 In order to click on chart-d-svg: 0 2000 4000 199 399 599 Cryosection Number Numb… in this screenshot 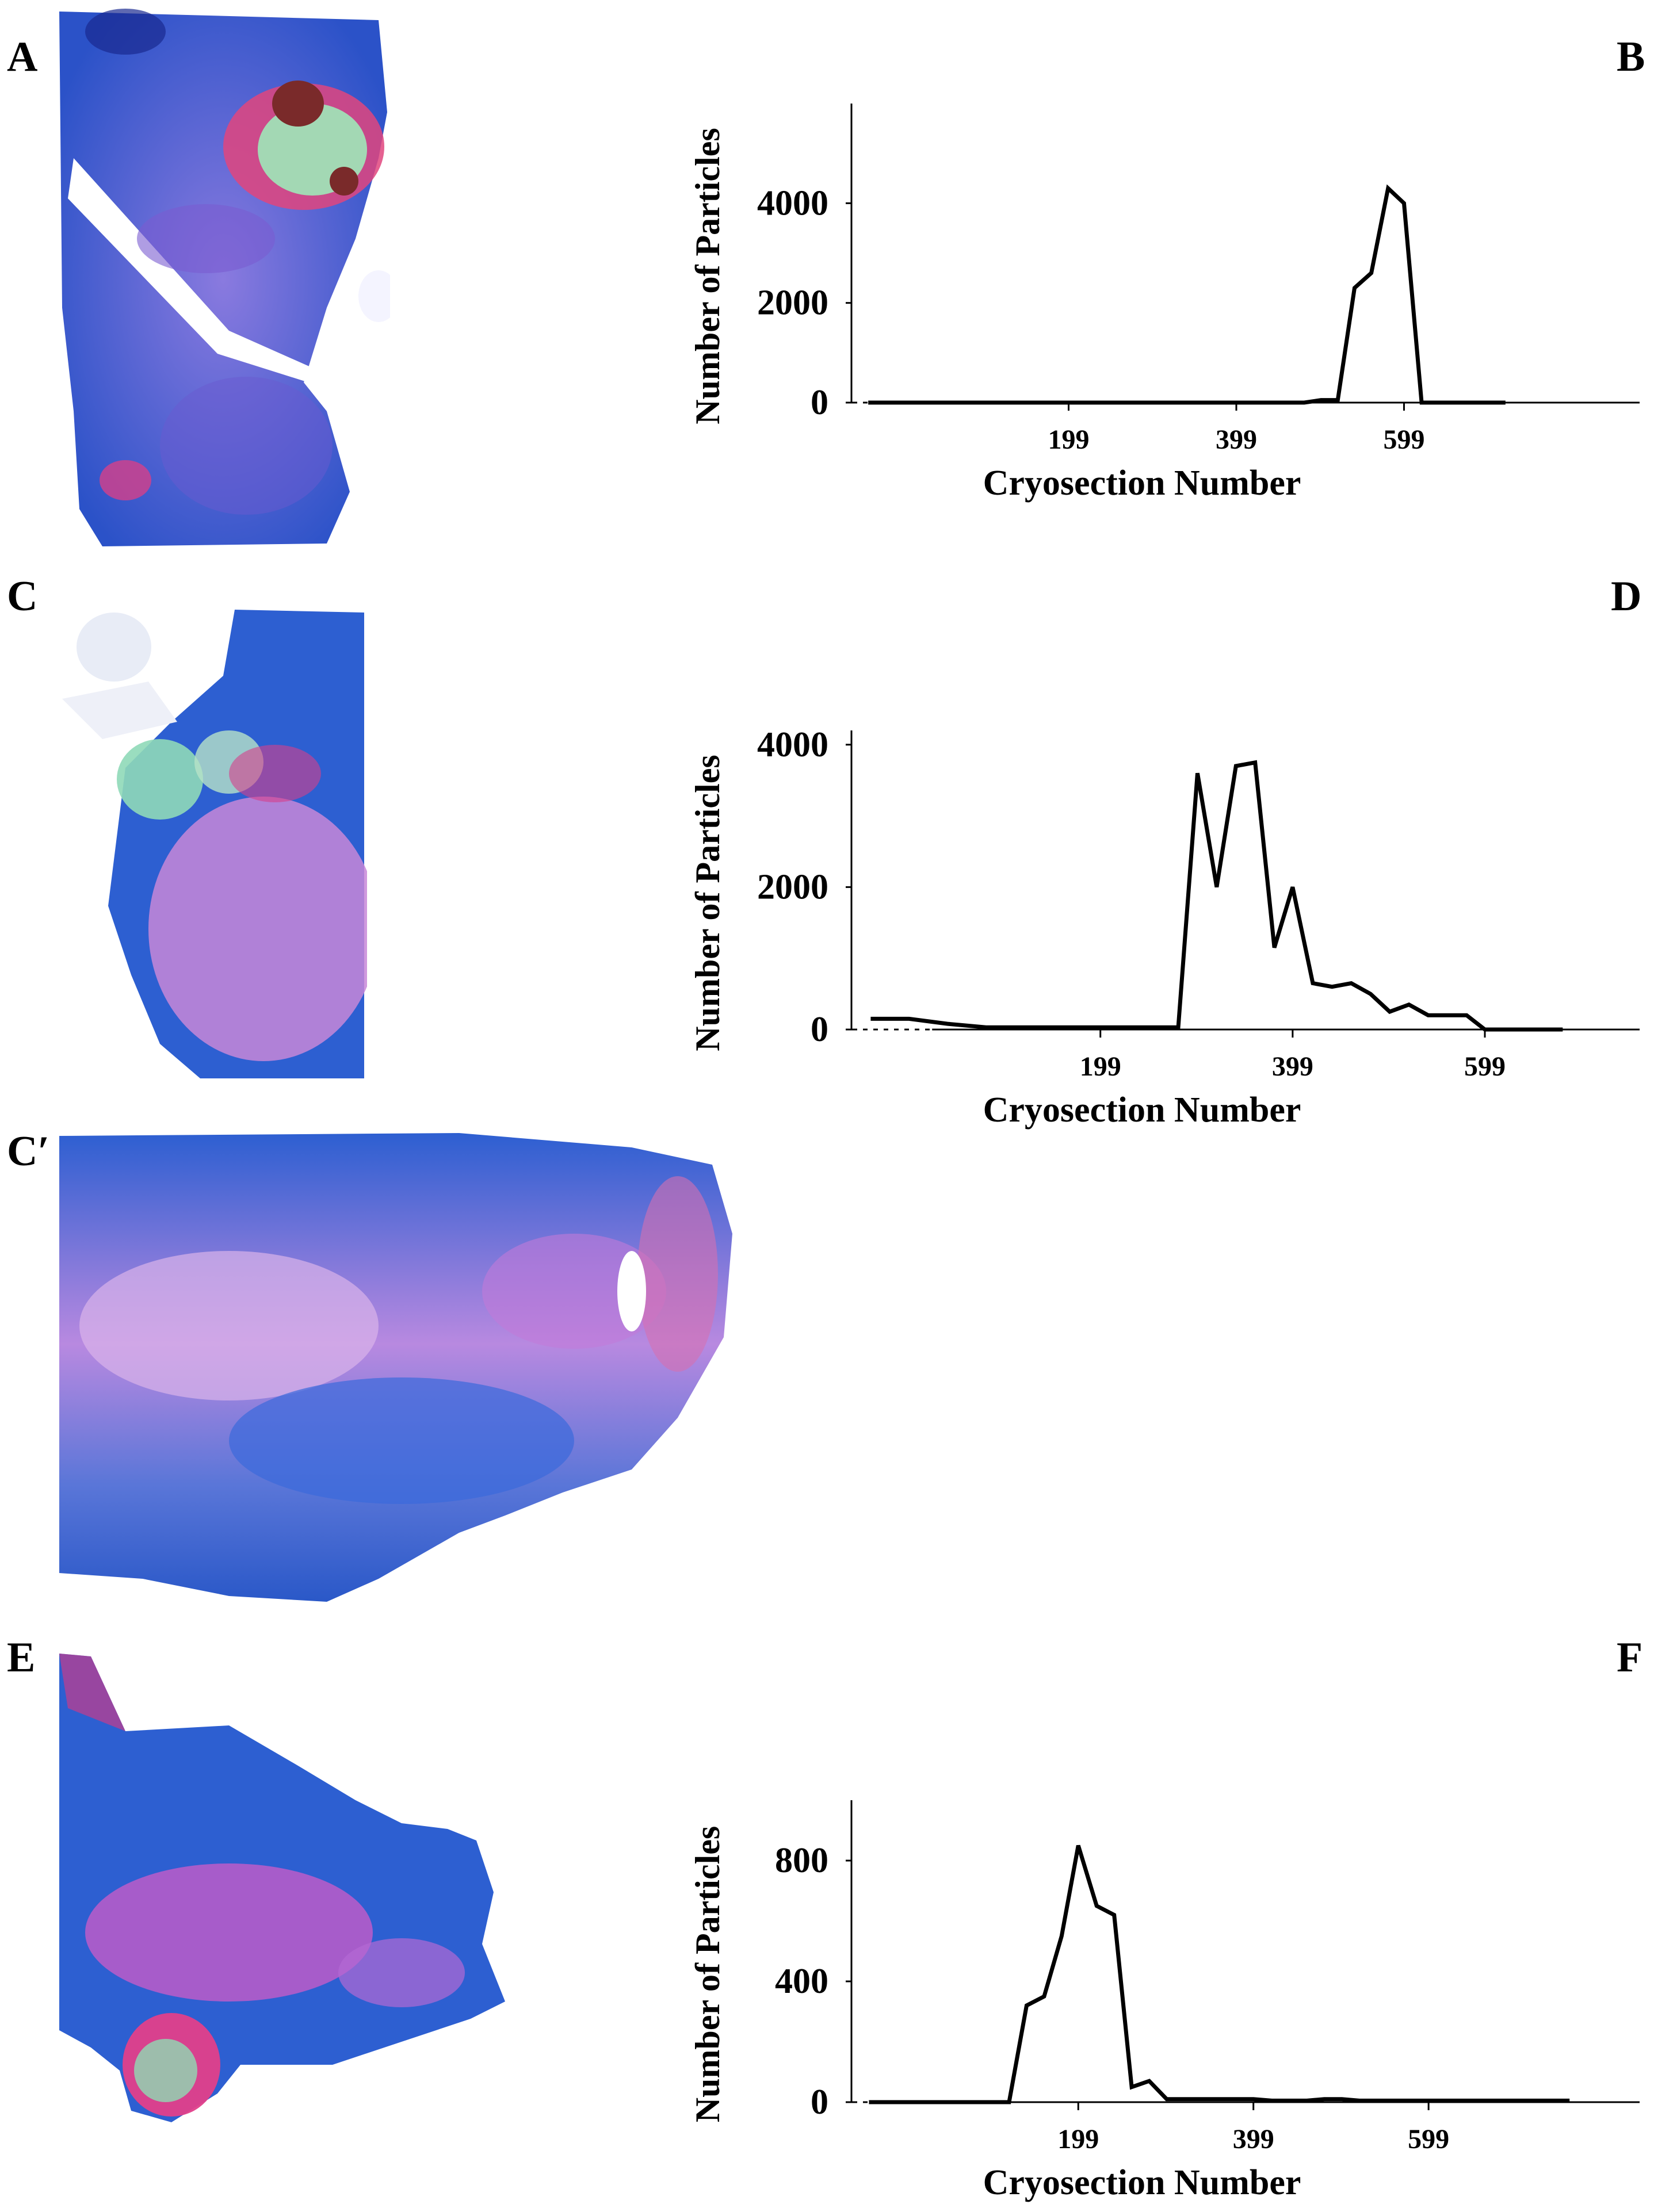, I will do `click(1164, 927)`.